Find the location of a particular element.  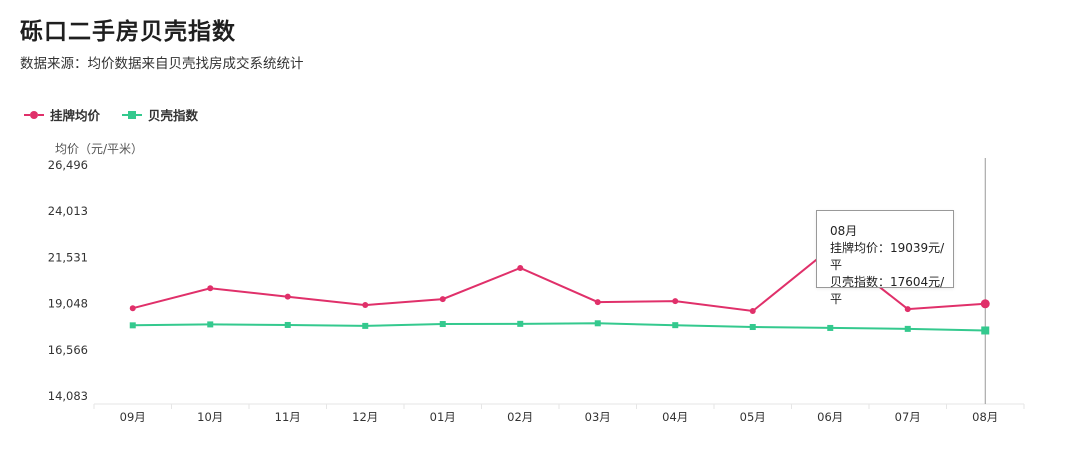

x-tick-label: 11月 is located at coordinates (288, 417).